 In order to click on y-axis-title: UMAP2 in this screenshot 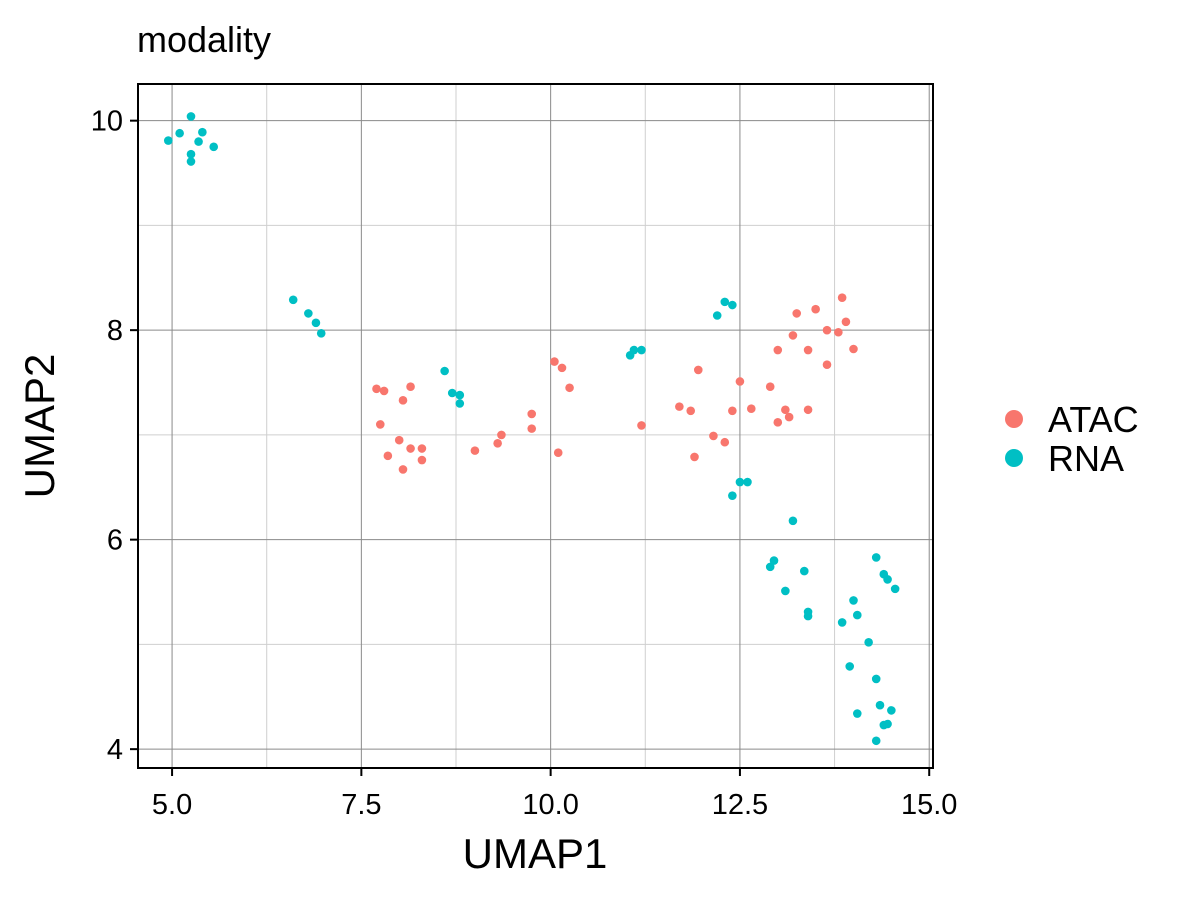, I will do `click(39, 426)`.